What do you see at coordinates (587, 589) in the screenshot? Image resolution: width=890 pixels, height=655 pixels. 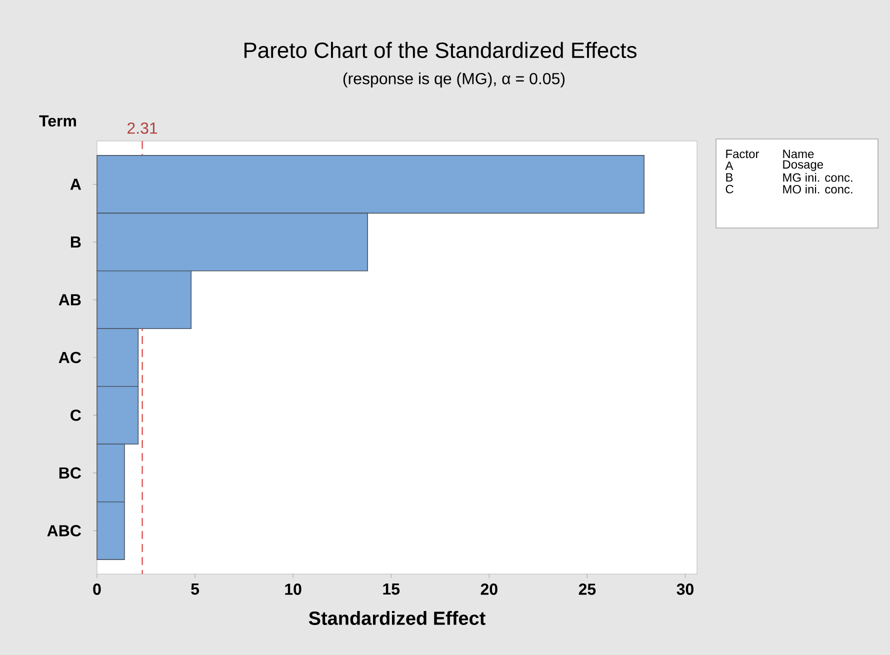 I see `x-tick-label: 25` at bounding box center [587, 589].